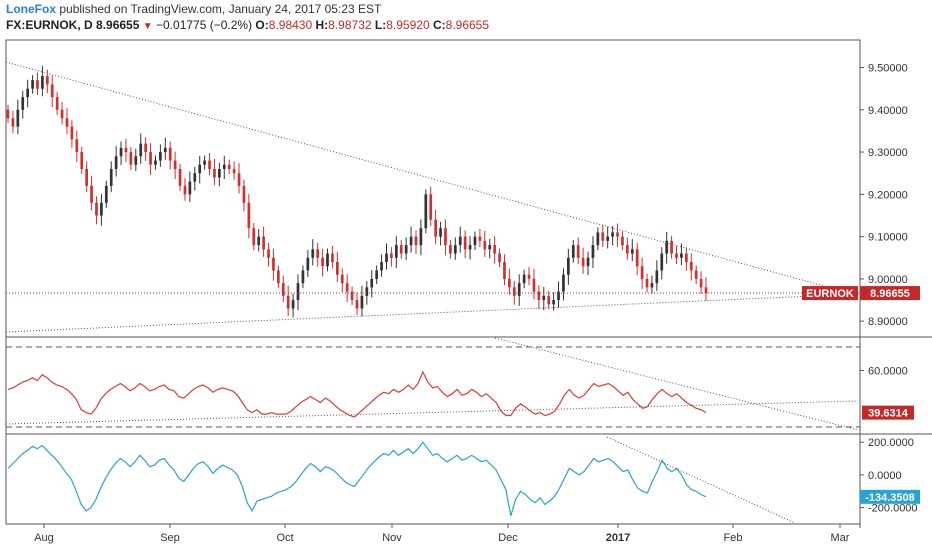 Image resolution: width=932 pixels, height=550 pixels. Describe the element at coordinates (888, 280) in the screenshot. I see `price-axis-label: 9.00000` at that location.